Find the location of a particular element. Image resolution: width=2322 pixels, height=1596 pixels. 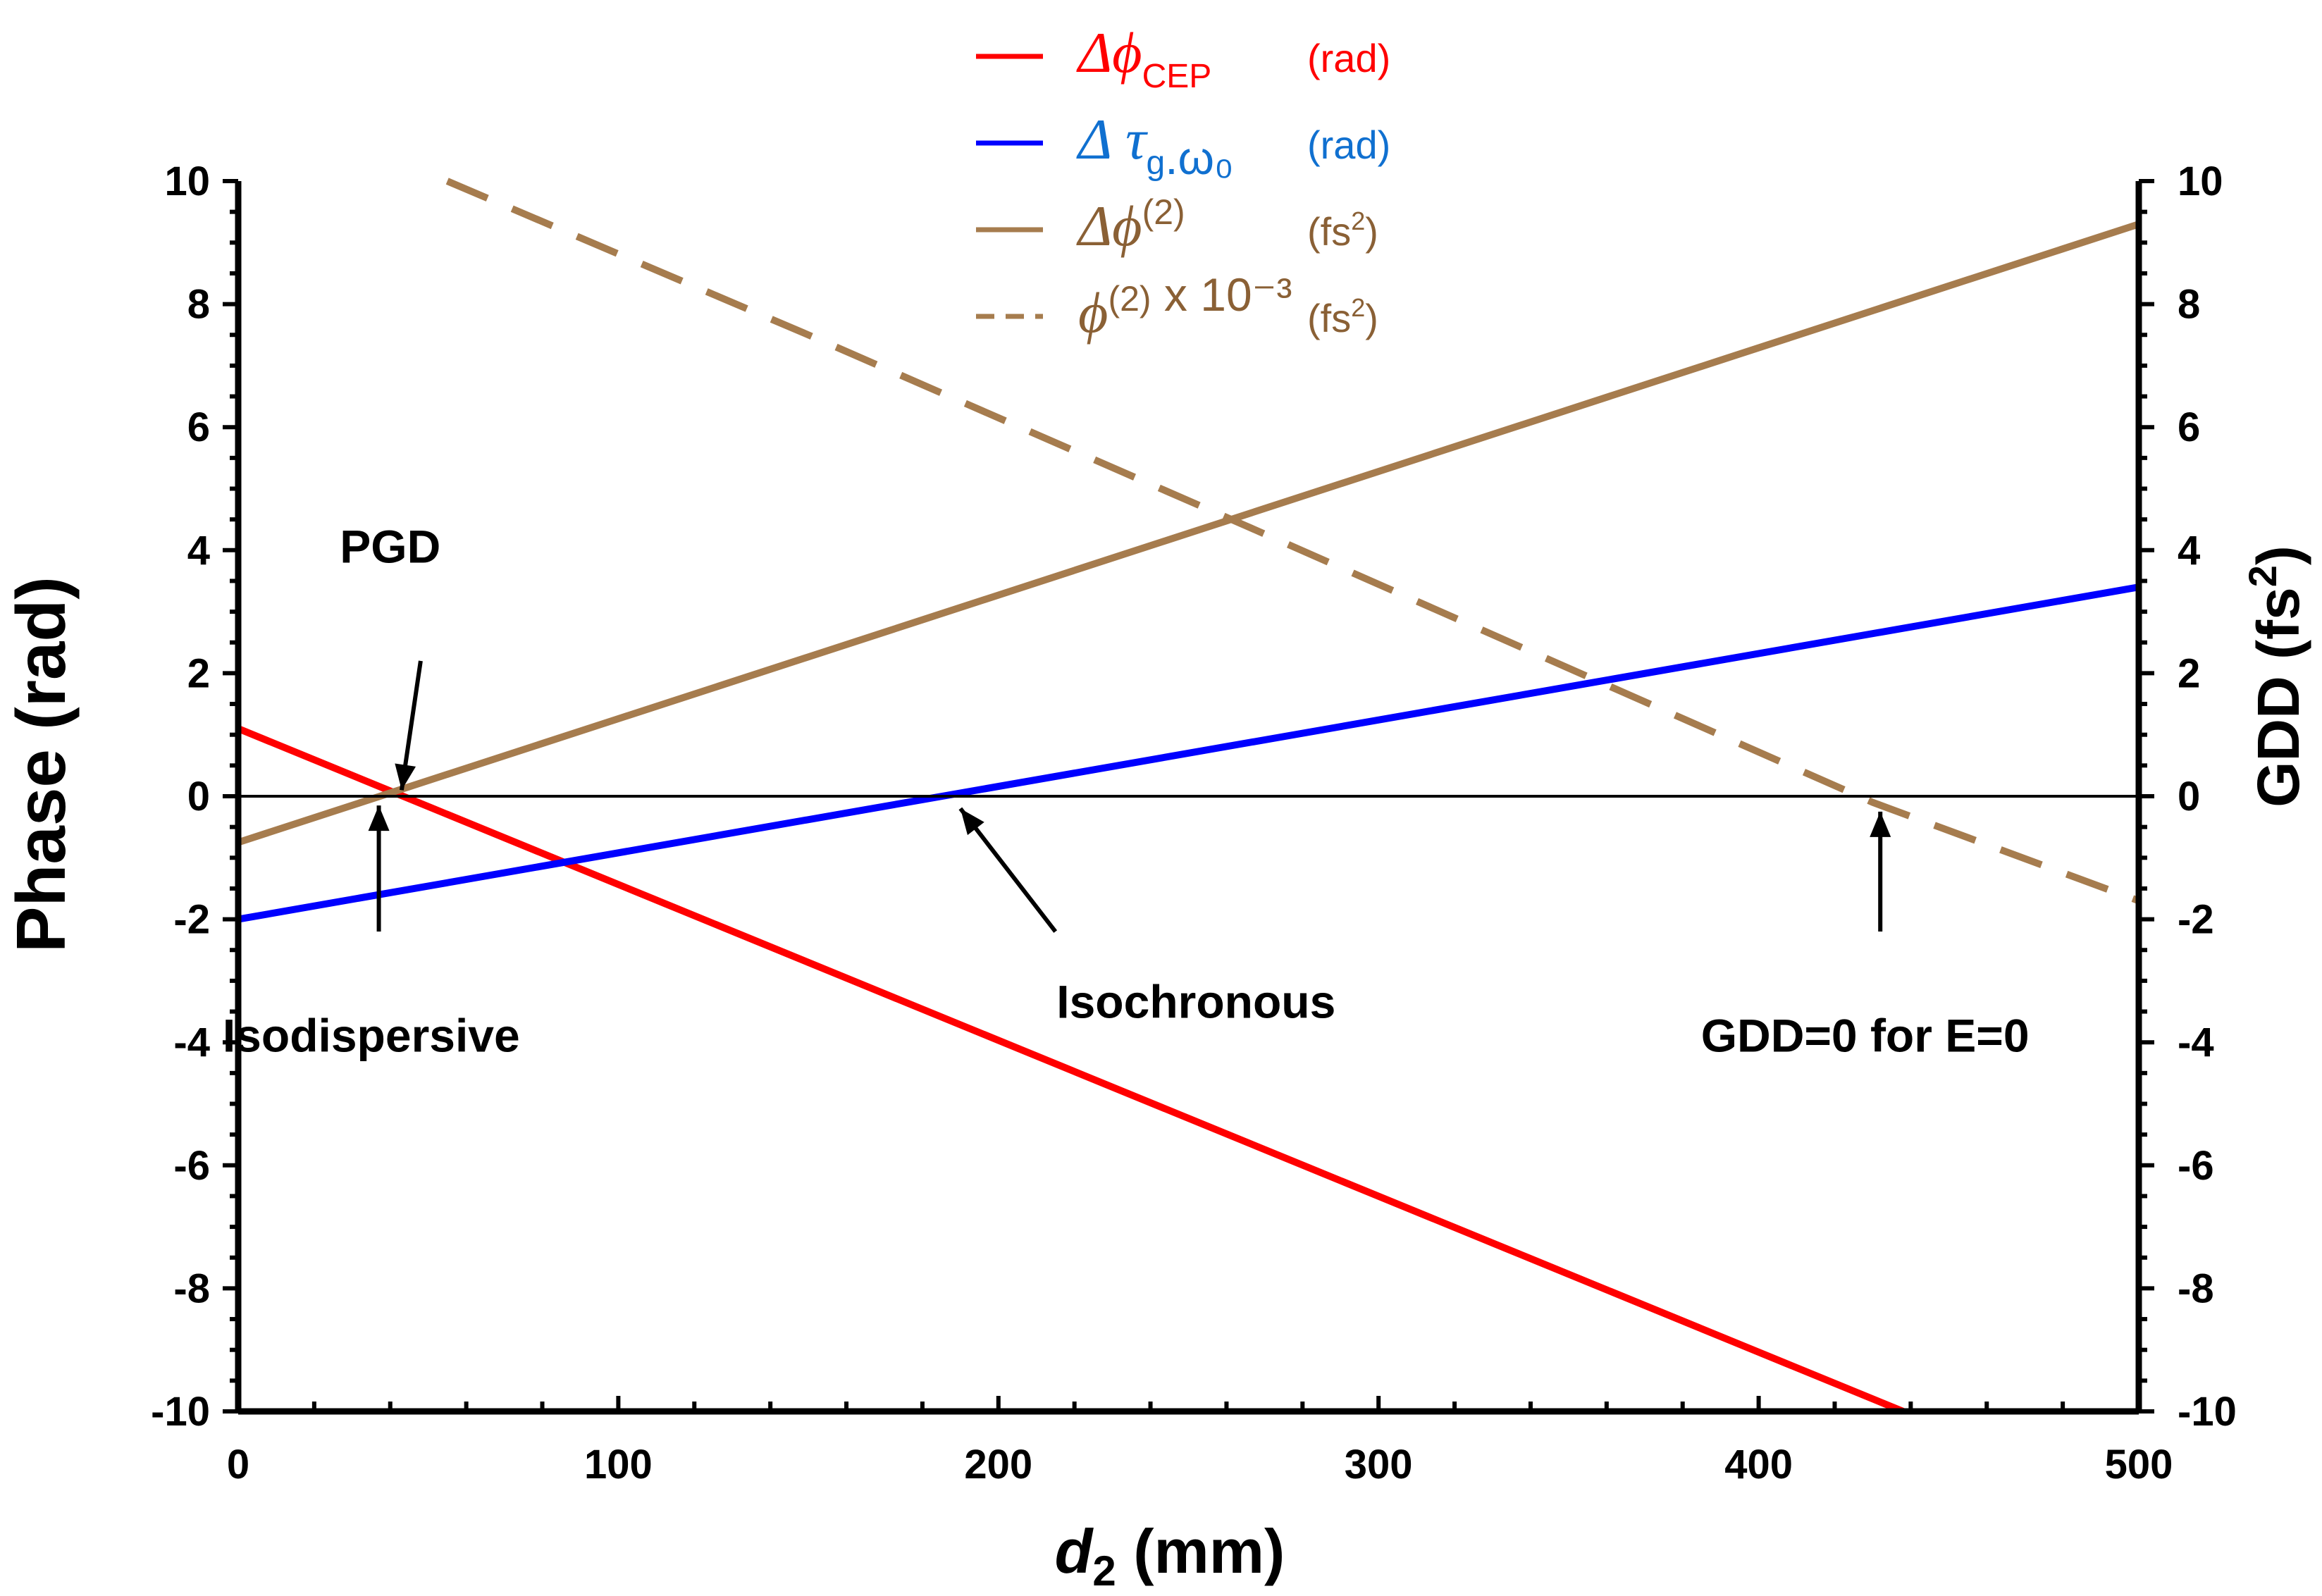

legend-label-1: ΔϕCEP is located at coordinates (1143, 57).